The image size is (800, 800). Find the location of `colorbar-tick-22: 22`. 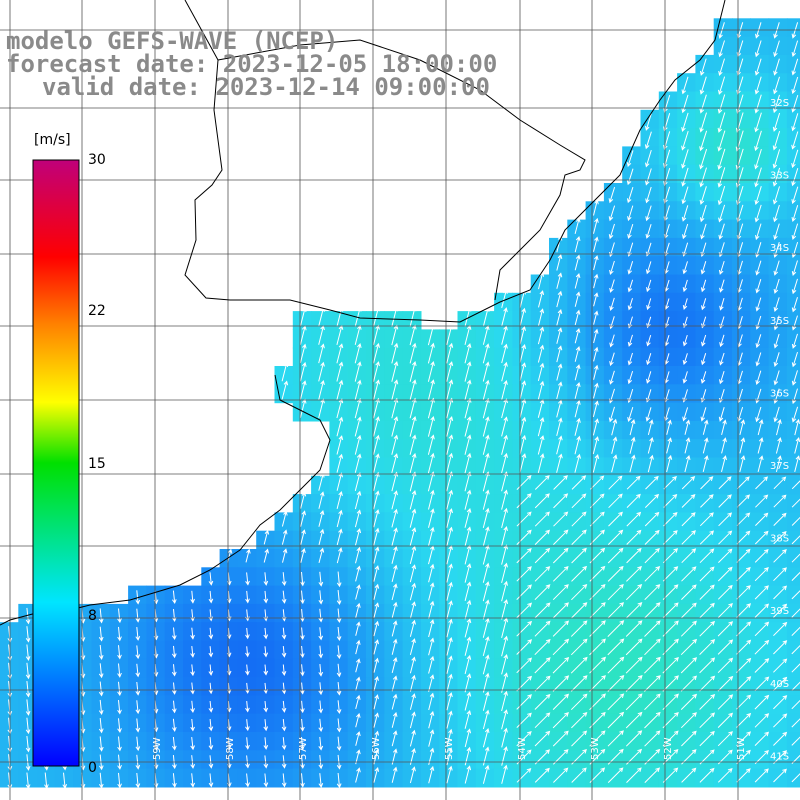

colorbar-tick-22: 22 is located at coordinates (97, 311).